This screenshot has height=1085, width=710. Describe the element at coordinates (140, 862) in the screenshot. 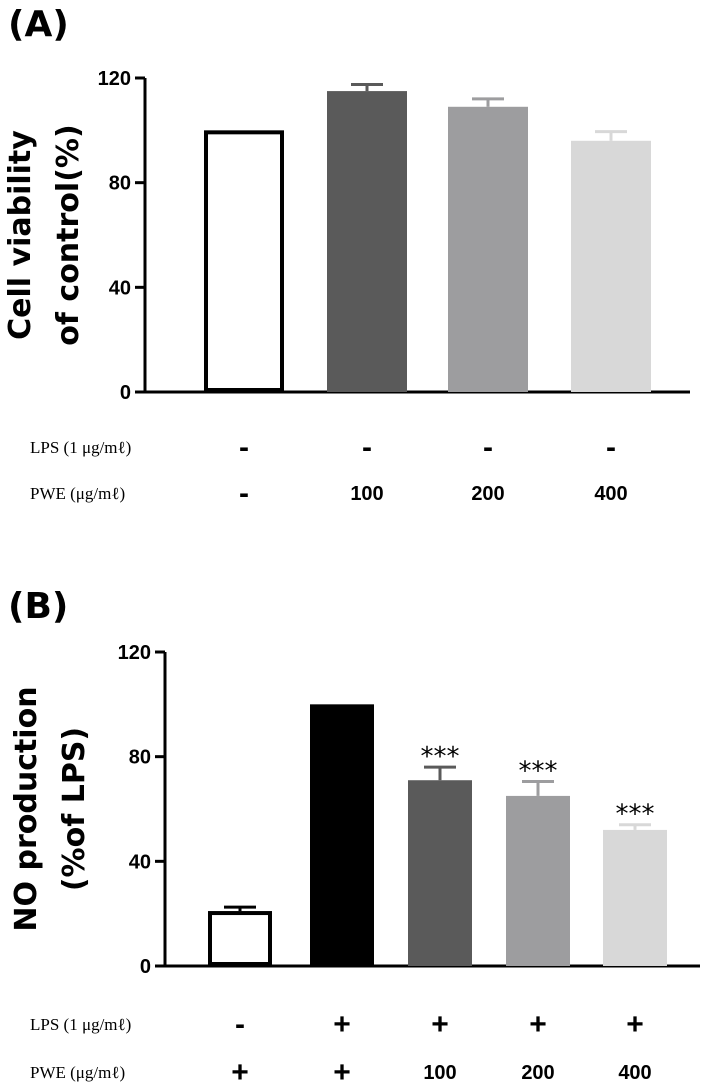

I see `y-tick-label-b-40: 40` at that location.